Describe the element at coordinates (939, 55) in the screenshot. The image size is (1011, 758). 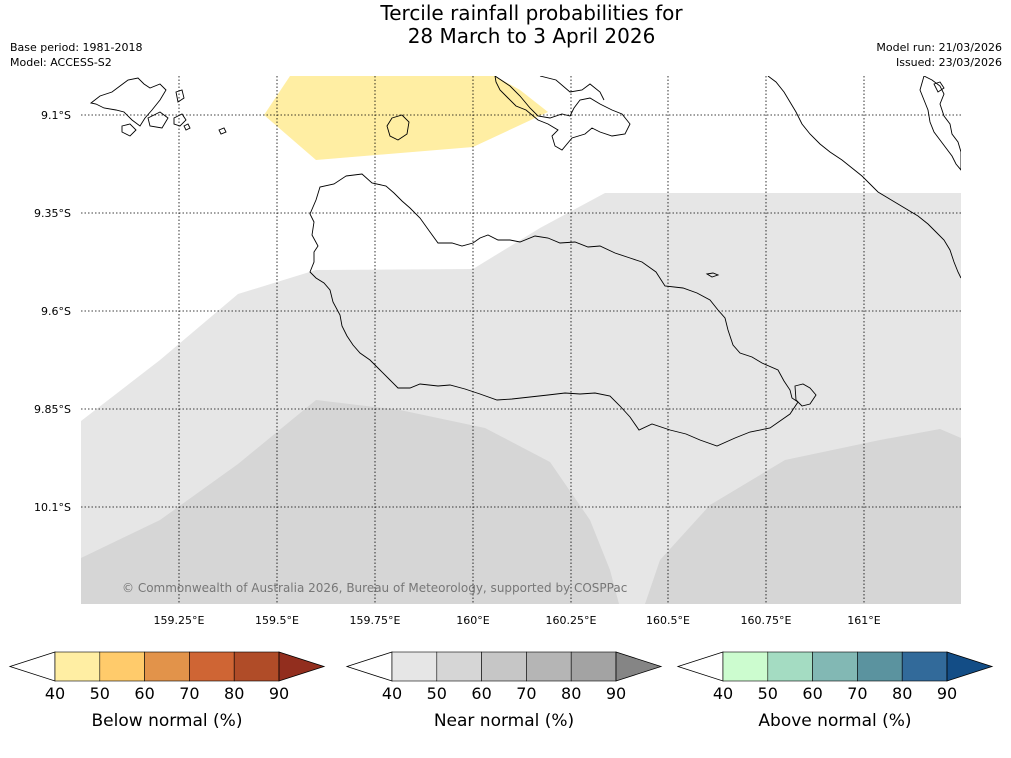
I see `meta-right: Model run: 21/03/2026 Issued: 23/03/2026` at that location.